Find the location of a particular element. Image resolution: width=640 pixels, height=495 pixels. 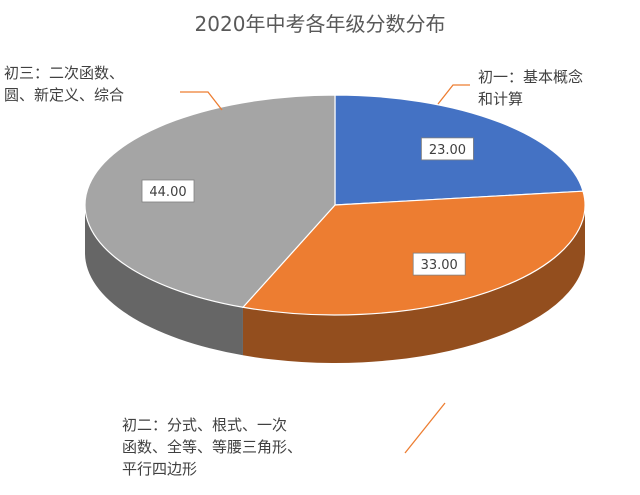

value-label-0: 23.00 is located at coordinates (447, 149).